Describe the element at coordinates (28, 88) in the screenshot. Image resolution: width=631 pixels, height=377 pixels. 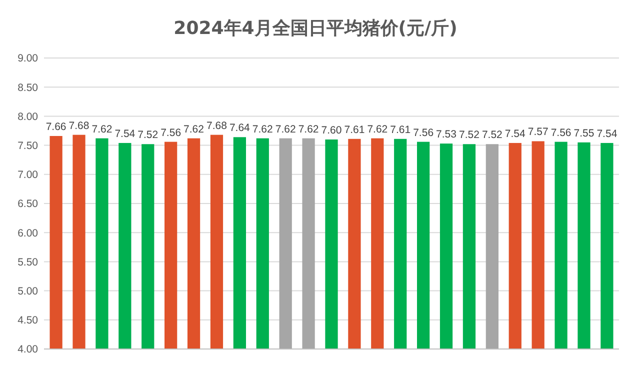
I see `y-tick-label: 8.50` at that location.